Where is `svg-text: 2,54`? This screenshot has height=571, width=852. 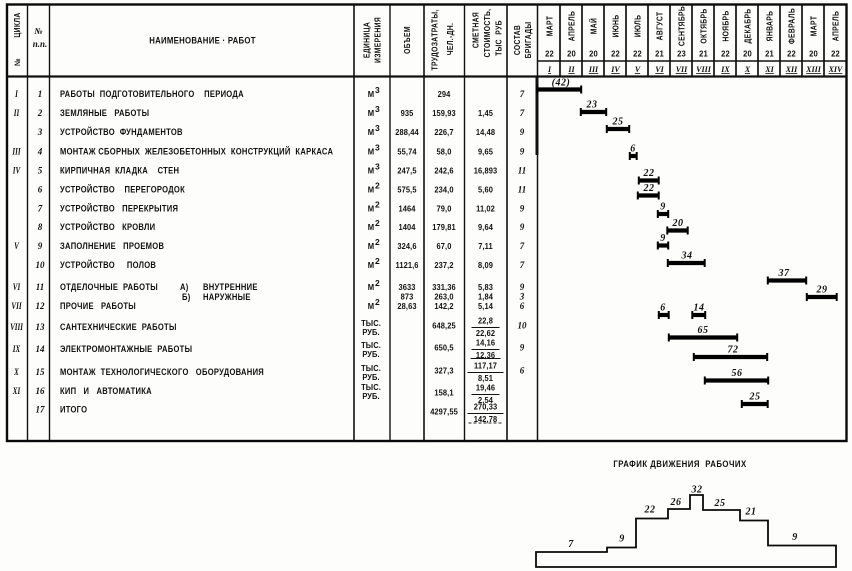
svg-text: 2,54 is located at coordinates (485, 401).